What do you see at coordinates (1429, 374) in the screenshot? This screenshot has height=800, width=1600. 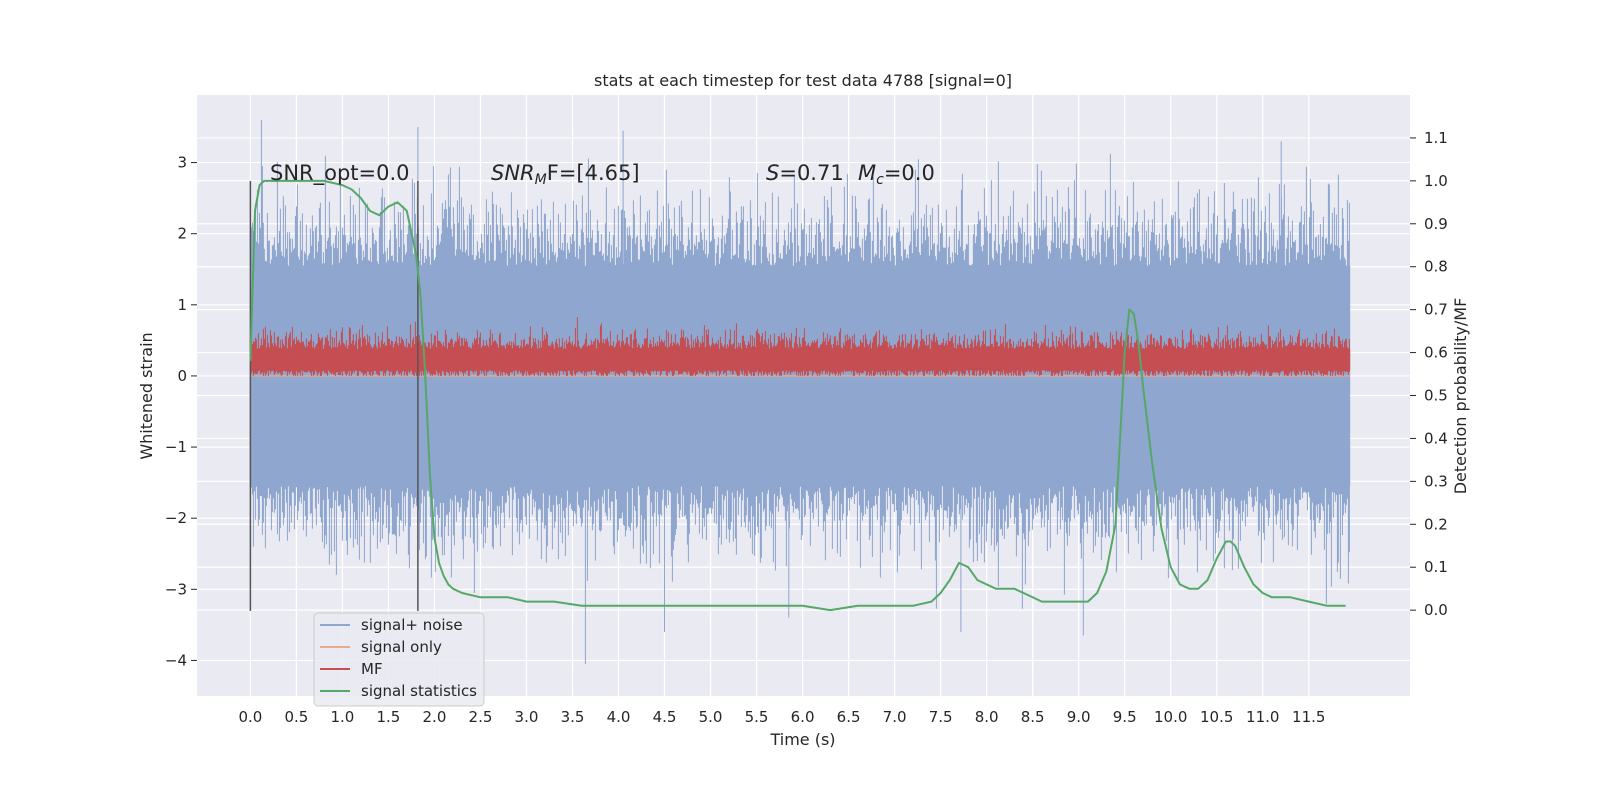 I see `y2-axis-ticks: 1.1 1.0 0.9 0.8 0.7 0.6 0.5 0.4 0.3 0.2 0.1 0.0` at bounding box center [1429, 374].